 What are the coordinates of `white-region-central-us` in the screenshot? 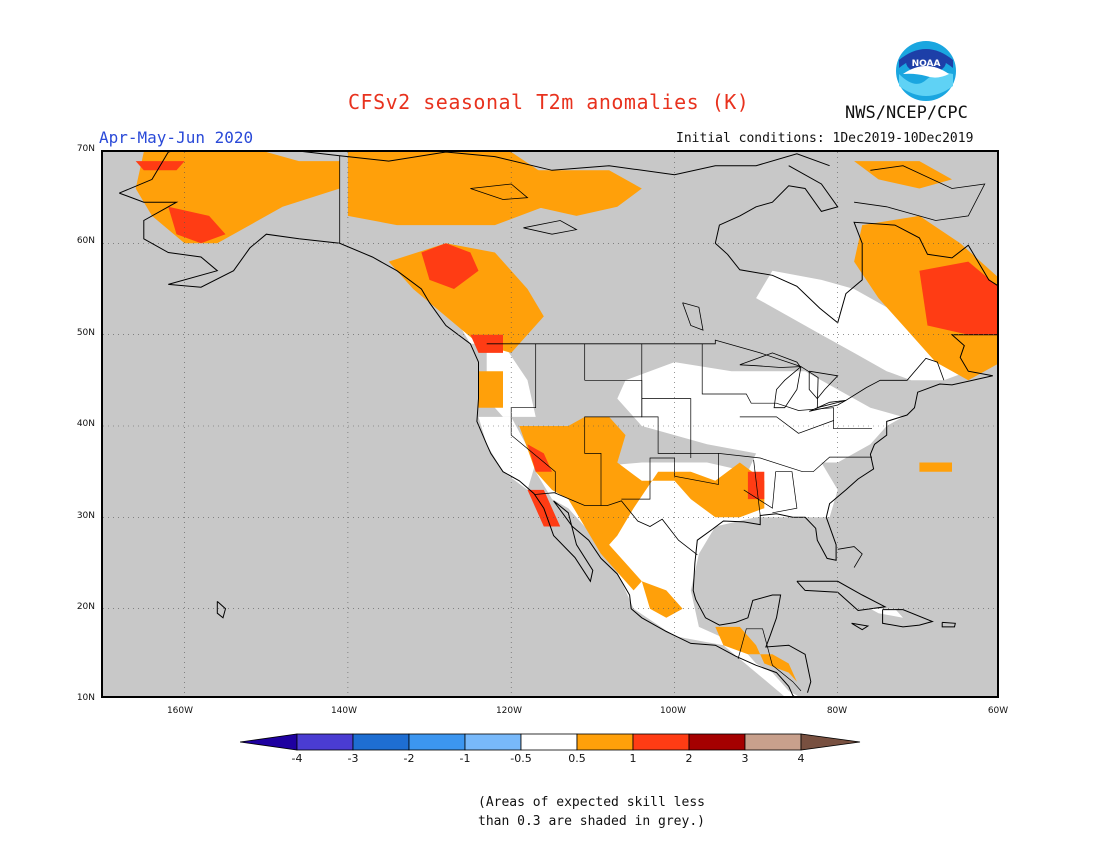 It's located at (760, 412).